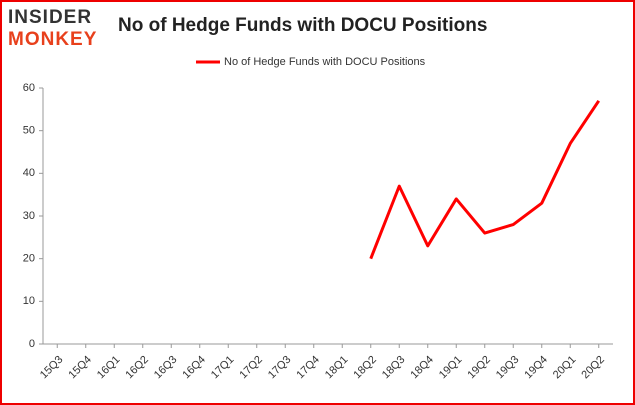  What do you see at coordinates (50, 17) in the screenshot?
I see `logo-top: INSIDER` at bounding box center [50, 17].